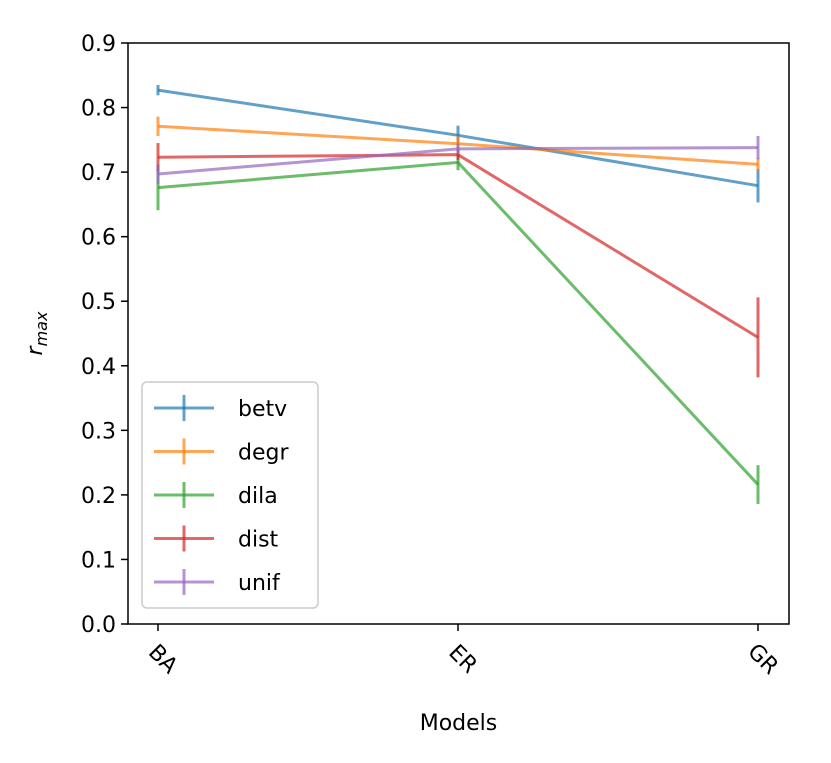 This screenshot has width=831, height=763. What do you see at coordinates (98, 173) in the screenshot?
I see `y-tick-label: 0.7` at bounding box center [98, 173].